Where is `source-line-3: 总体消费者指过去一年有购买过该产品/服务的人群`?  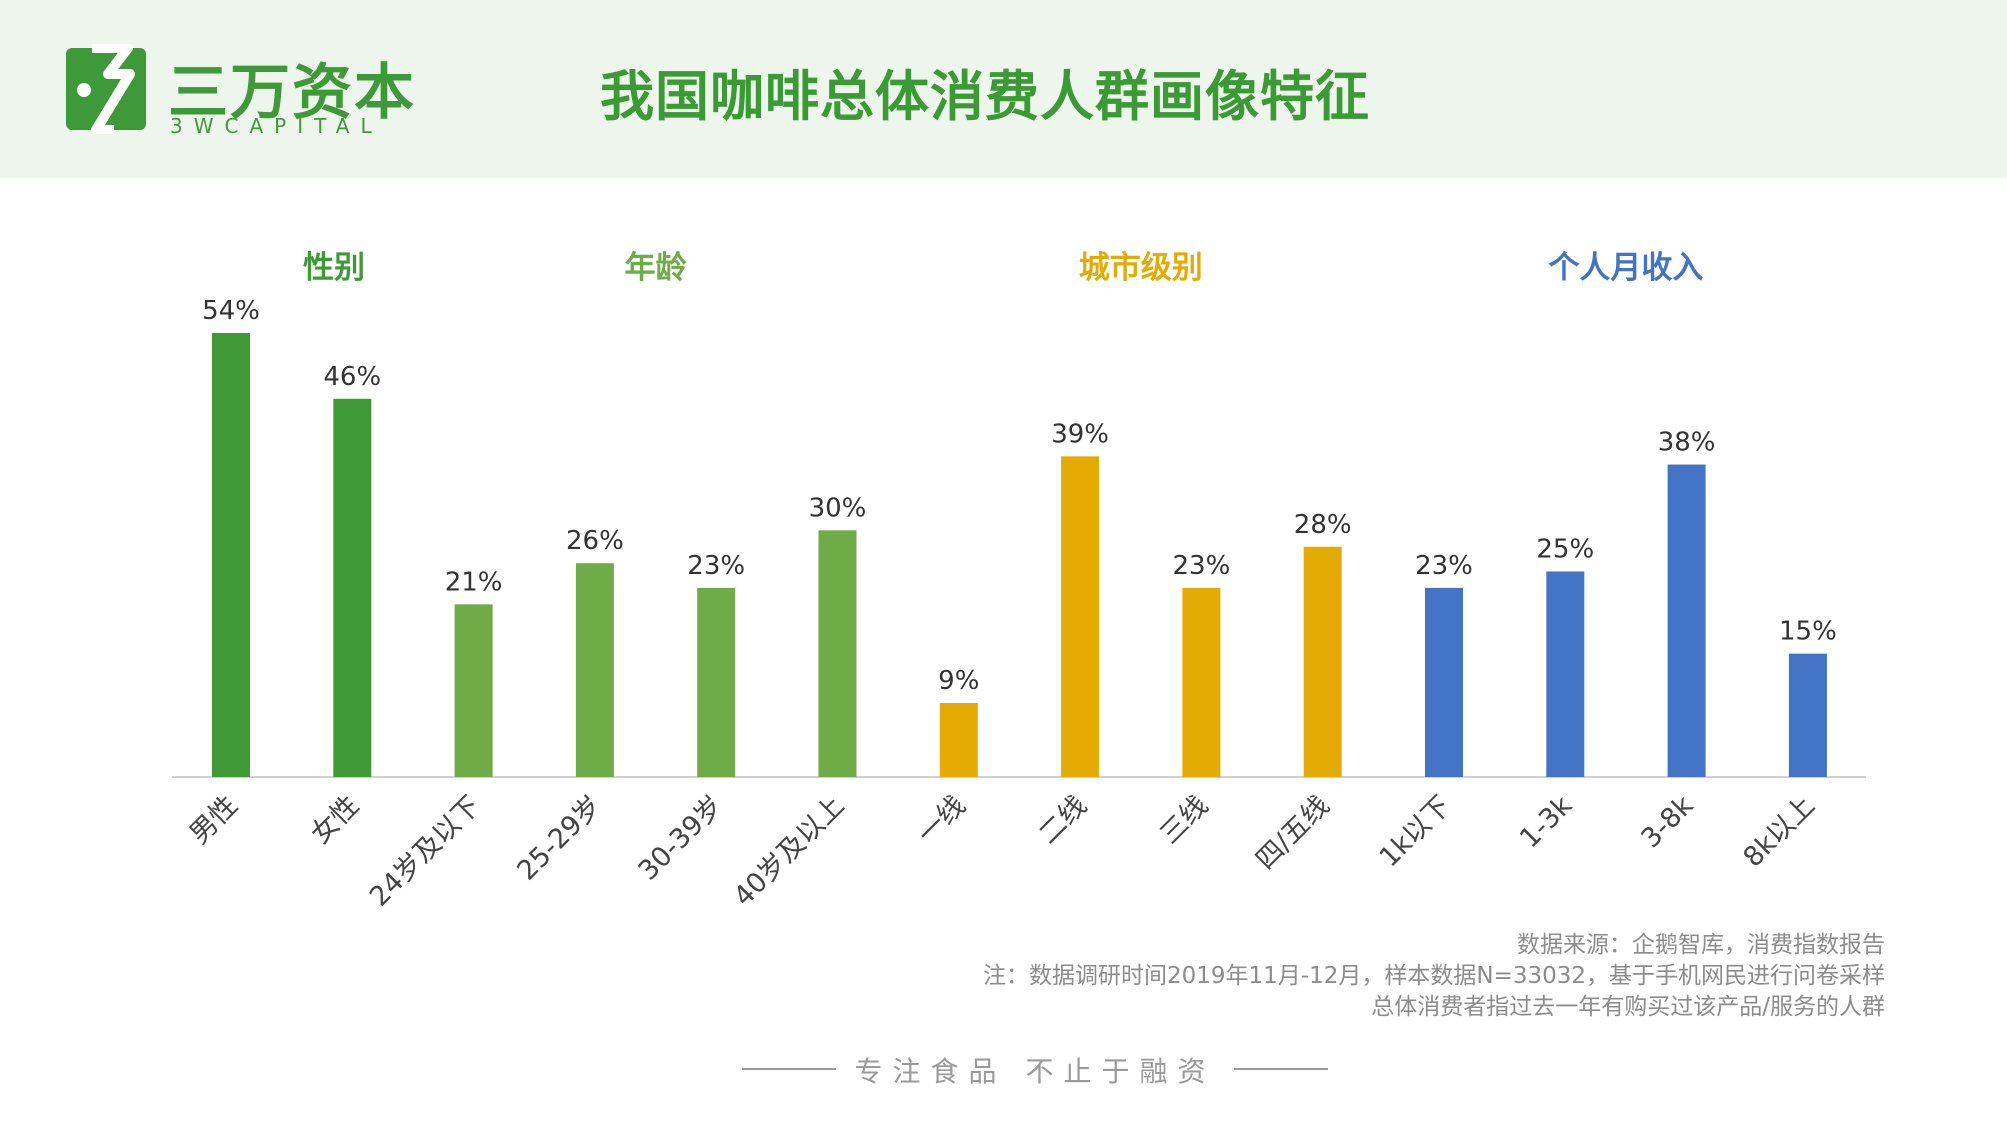 source-line-3: 总体消费者指过去一年有购买过该产品/服务的人群 is located at coordinates (1628, 1007).